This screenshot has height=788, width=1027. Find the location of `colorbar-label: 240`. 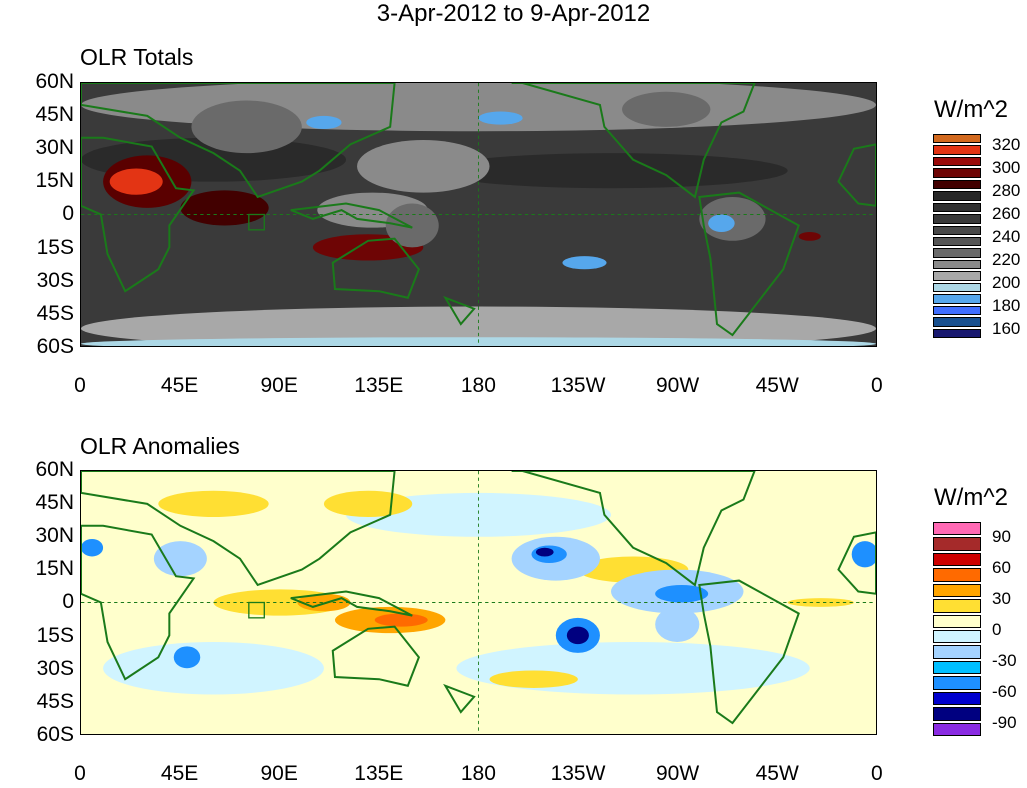

colorbar-label: 240 is located at coordinates (1006, 236).